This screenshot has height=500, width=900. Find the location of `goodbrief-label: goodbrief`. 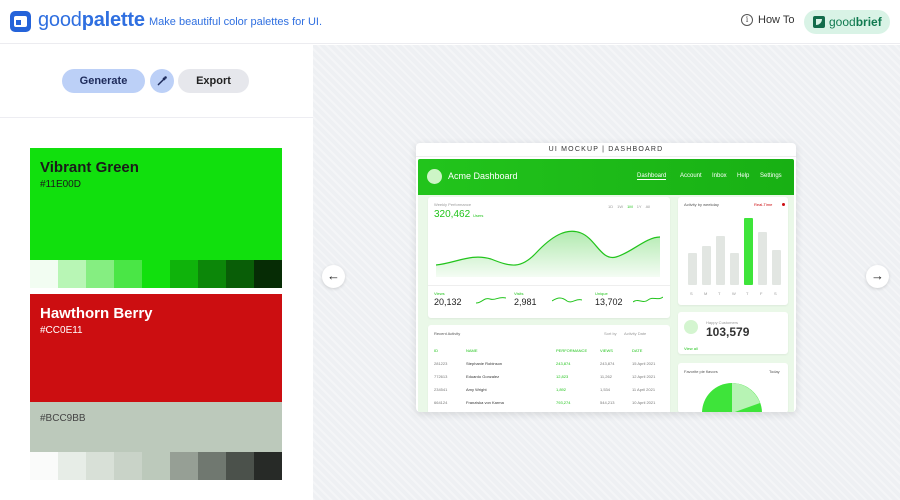

goodbrief-label: goodbrief is located at coordinates (855, 22).